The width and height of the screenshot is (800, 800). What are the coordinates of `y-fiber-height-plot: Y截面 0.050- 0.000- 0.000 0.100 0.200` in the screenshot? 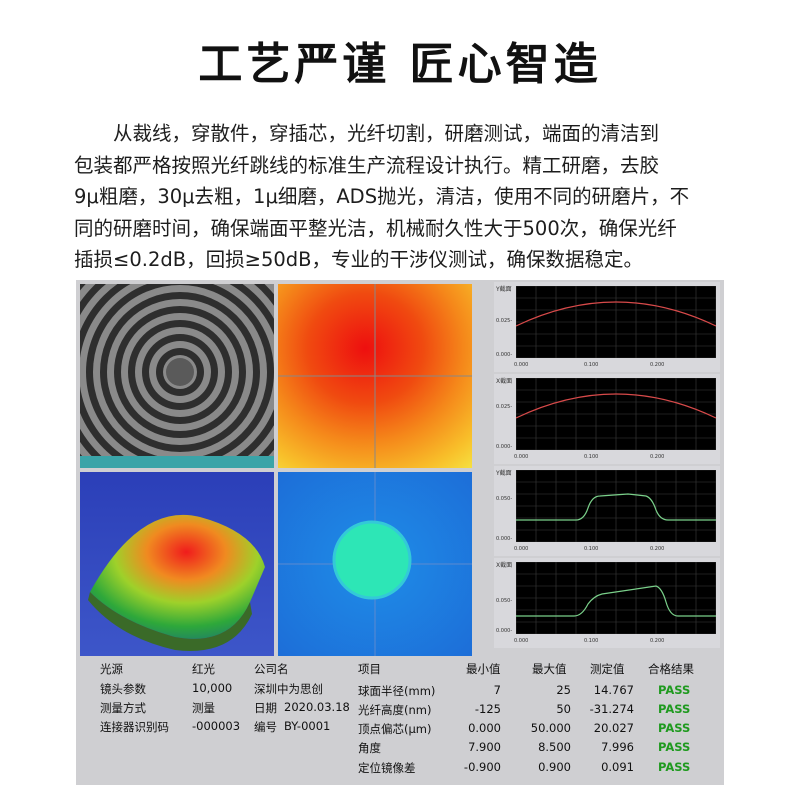 It's located at (607, 511).